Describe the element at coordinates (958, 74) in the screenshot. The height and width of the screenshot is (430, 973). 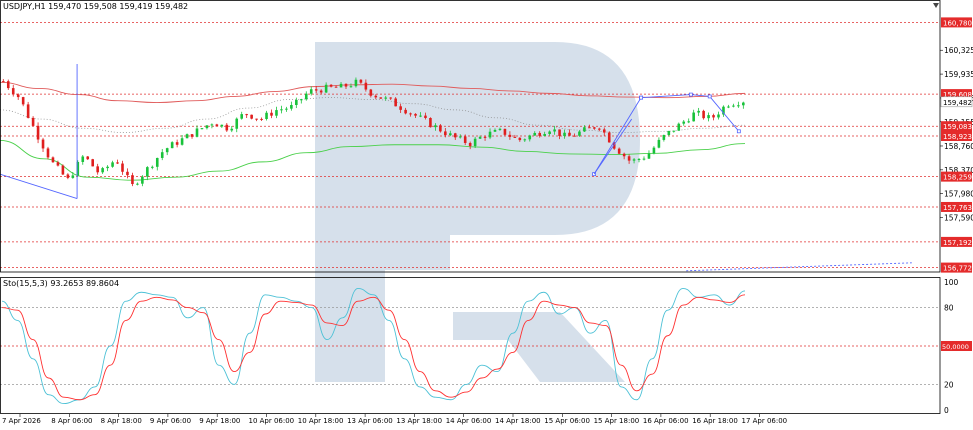
I see `price-tick-label: 159,935` at that location.